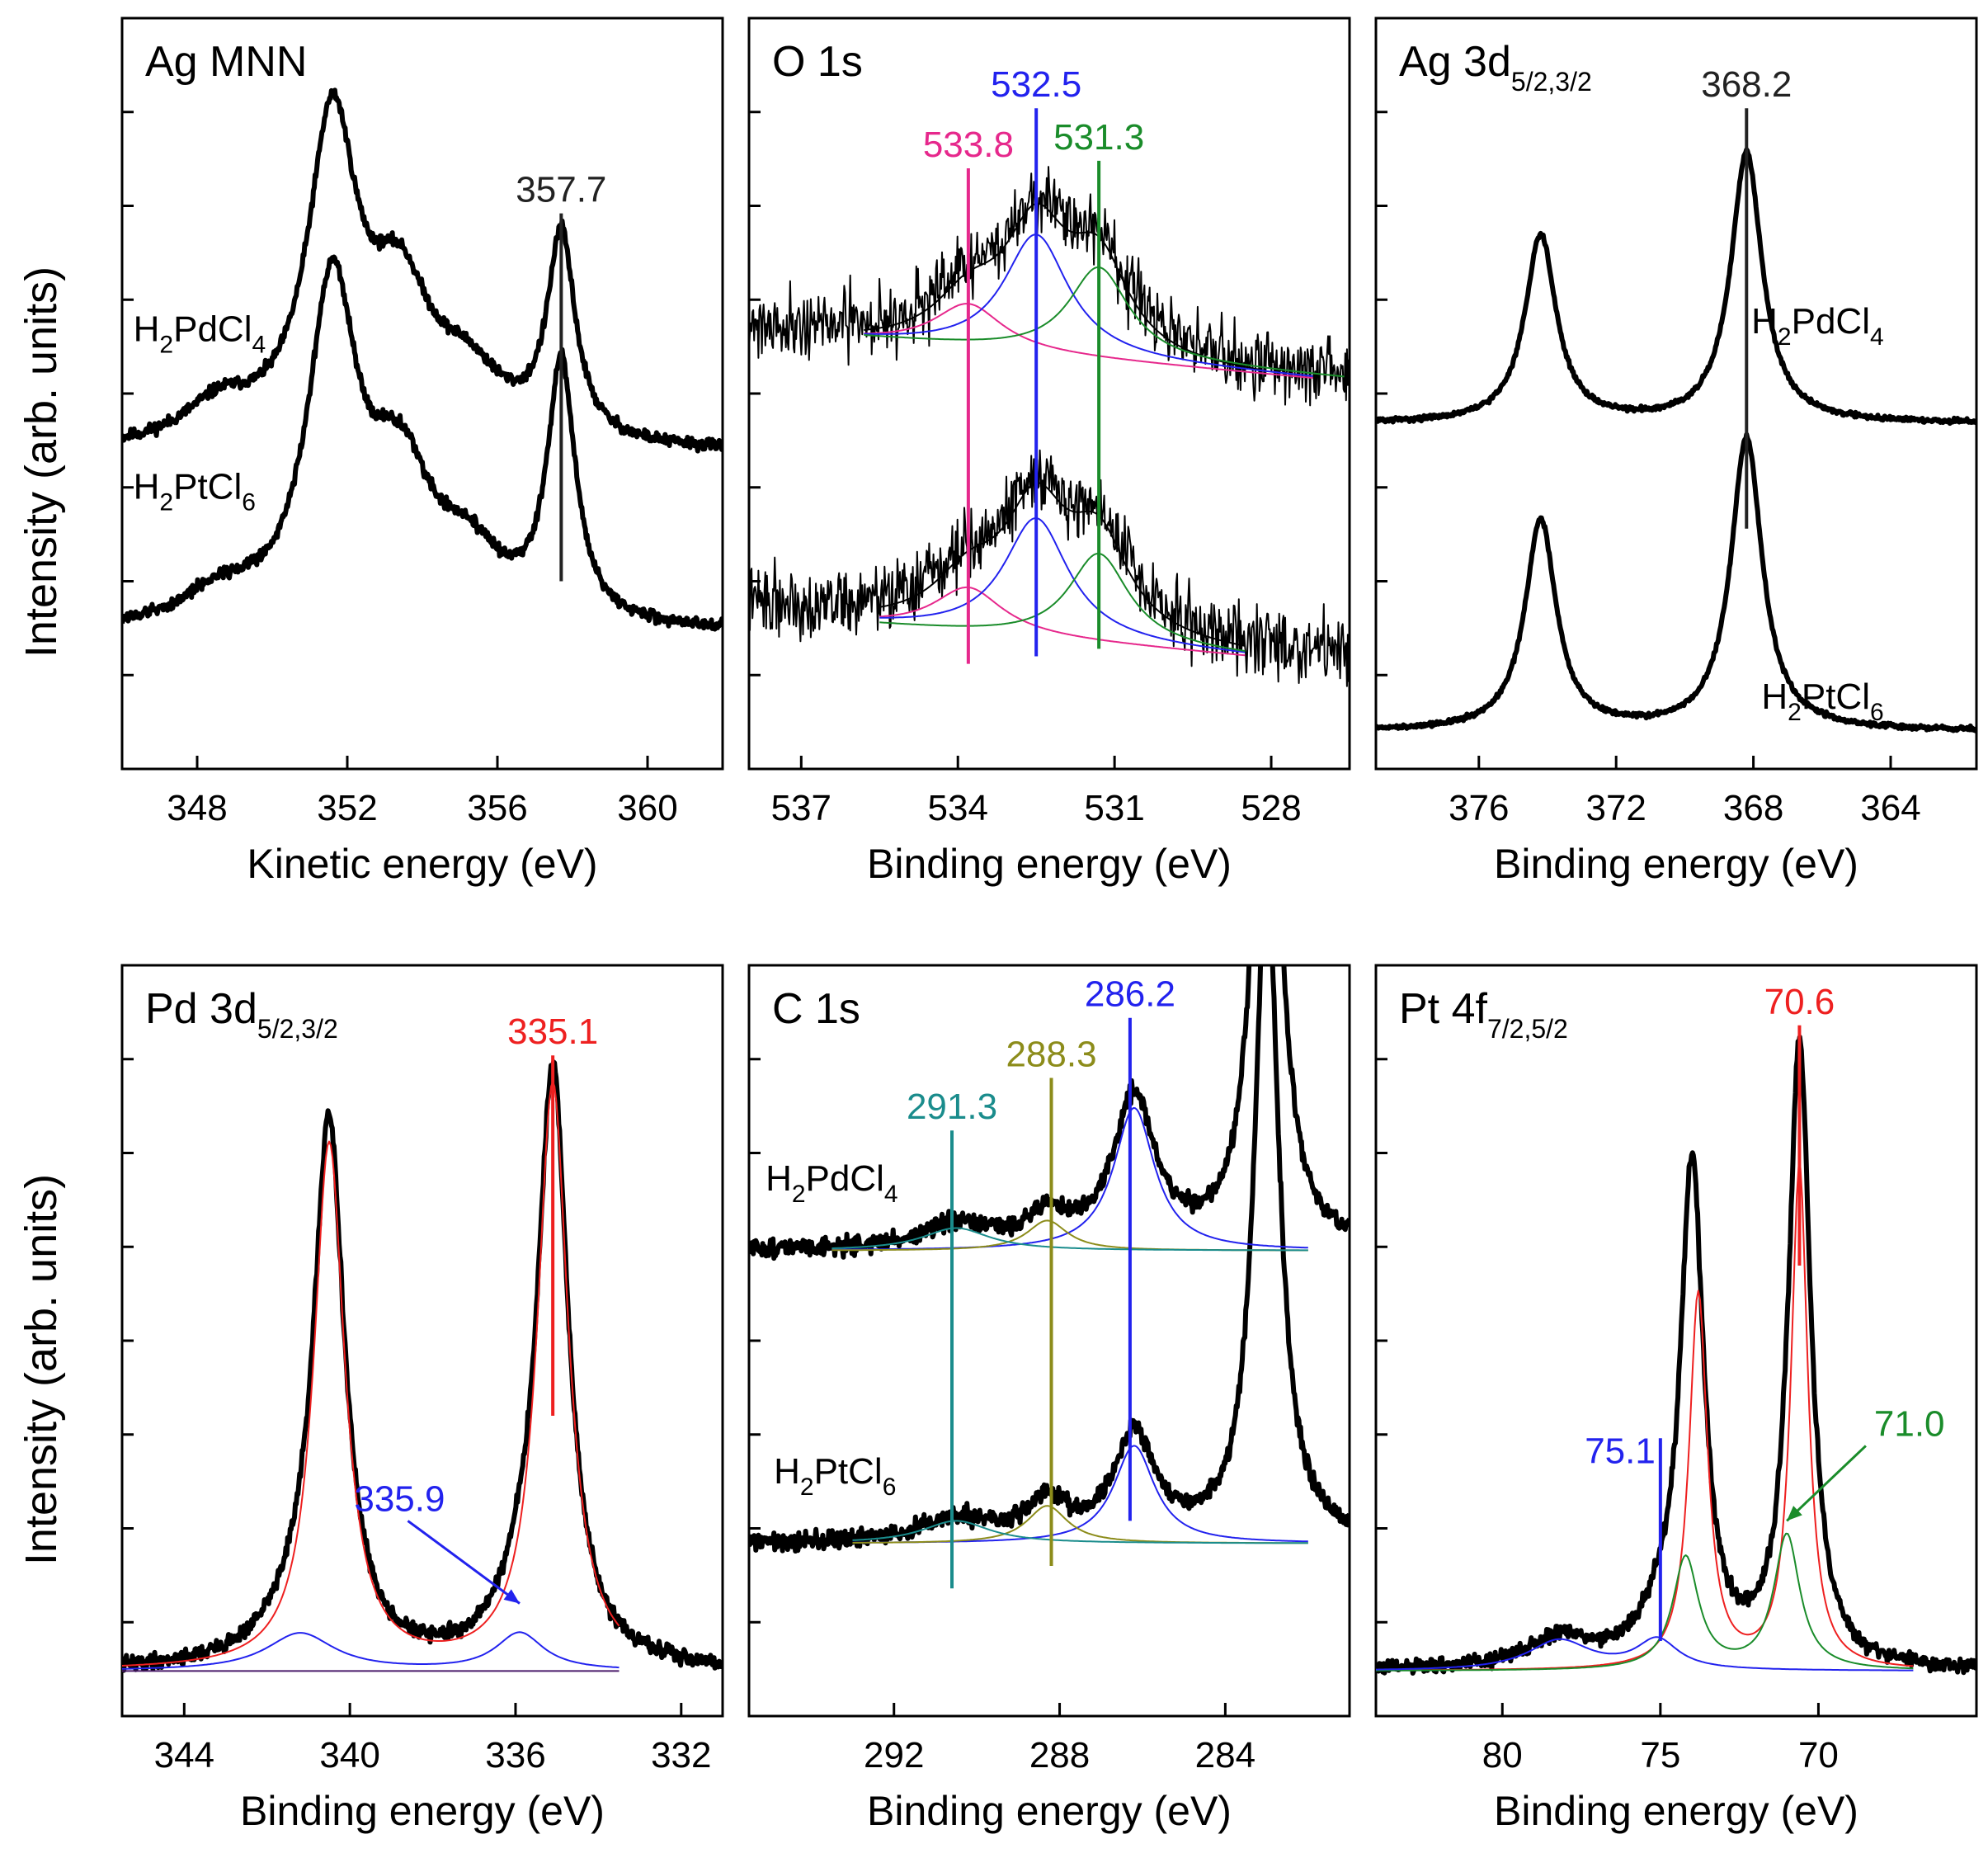 The image size is (1988, 1872). Describe the element at coordinates (41, 462) in the screenshot. I see `y-axis-label-top: Intensity (arb. units)` at that location.